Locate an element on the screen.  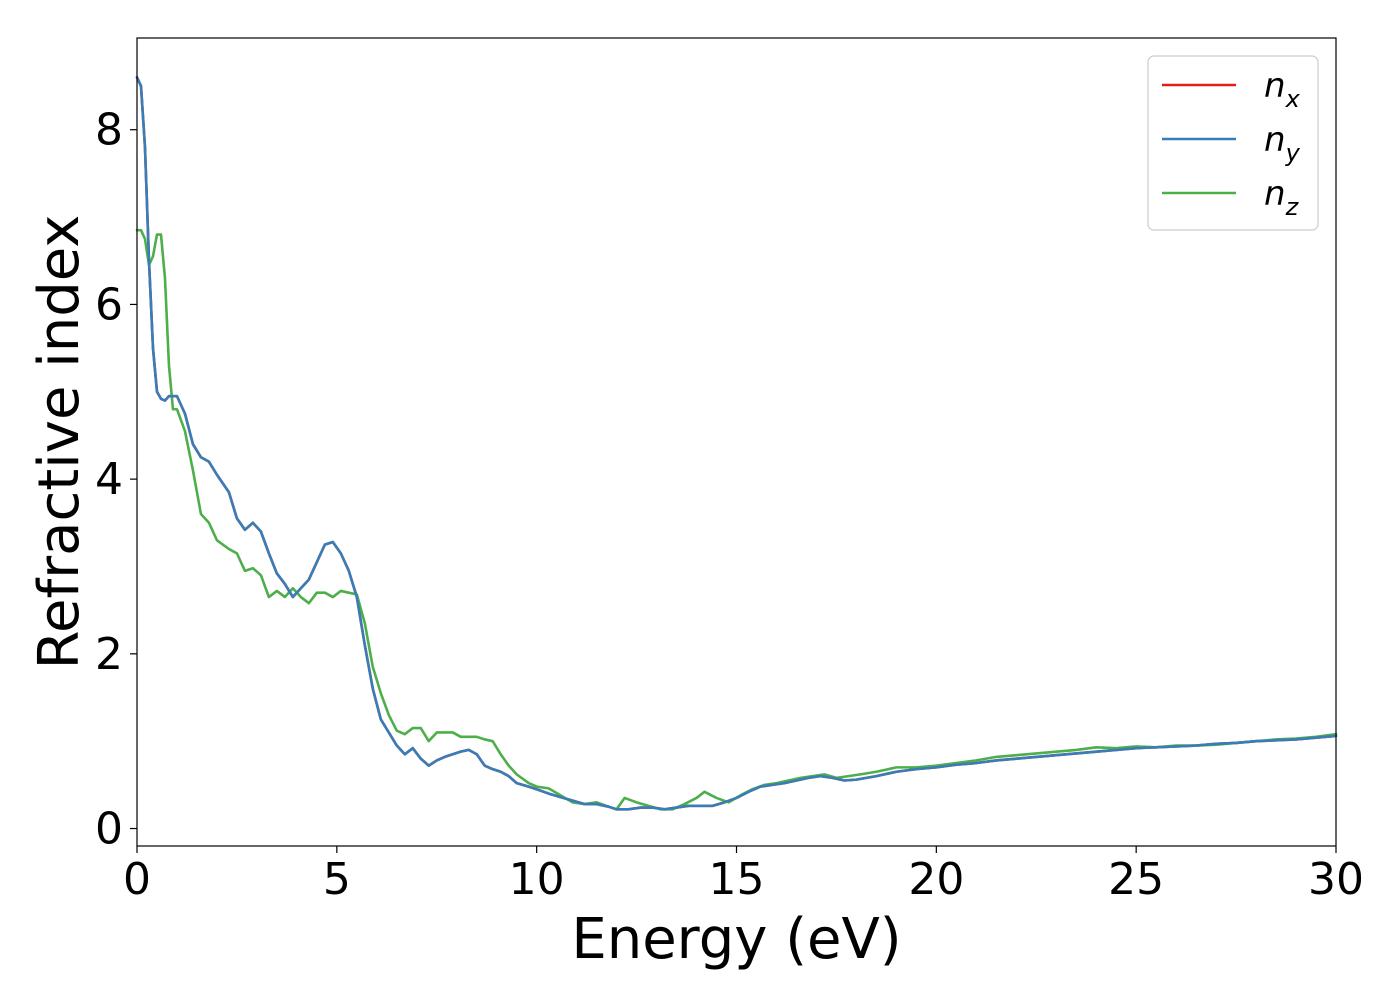
x-axis-label: Energy (eV) is located at coordinates (736, 939).